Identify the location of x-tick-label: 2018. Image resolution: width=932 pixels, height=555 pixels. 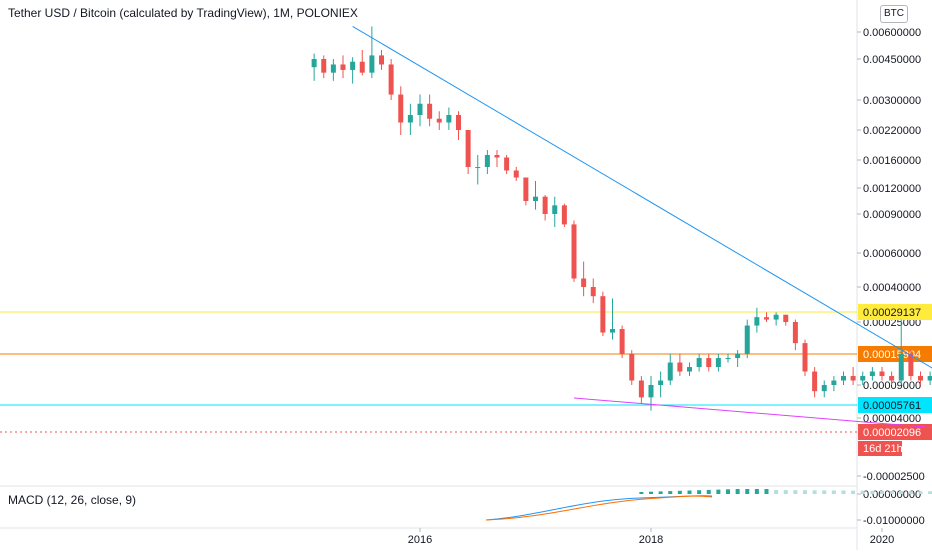
(651, 540).